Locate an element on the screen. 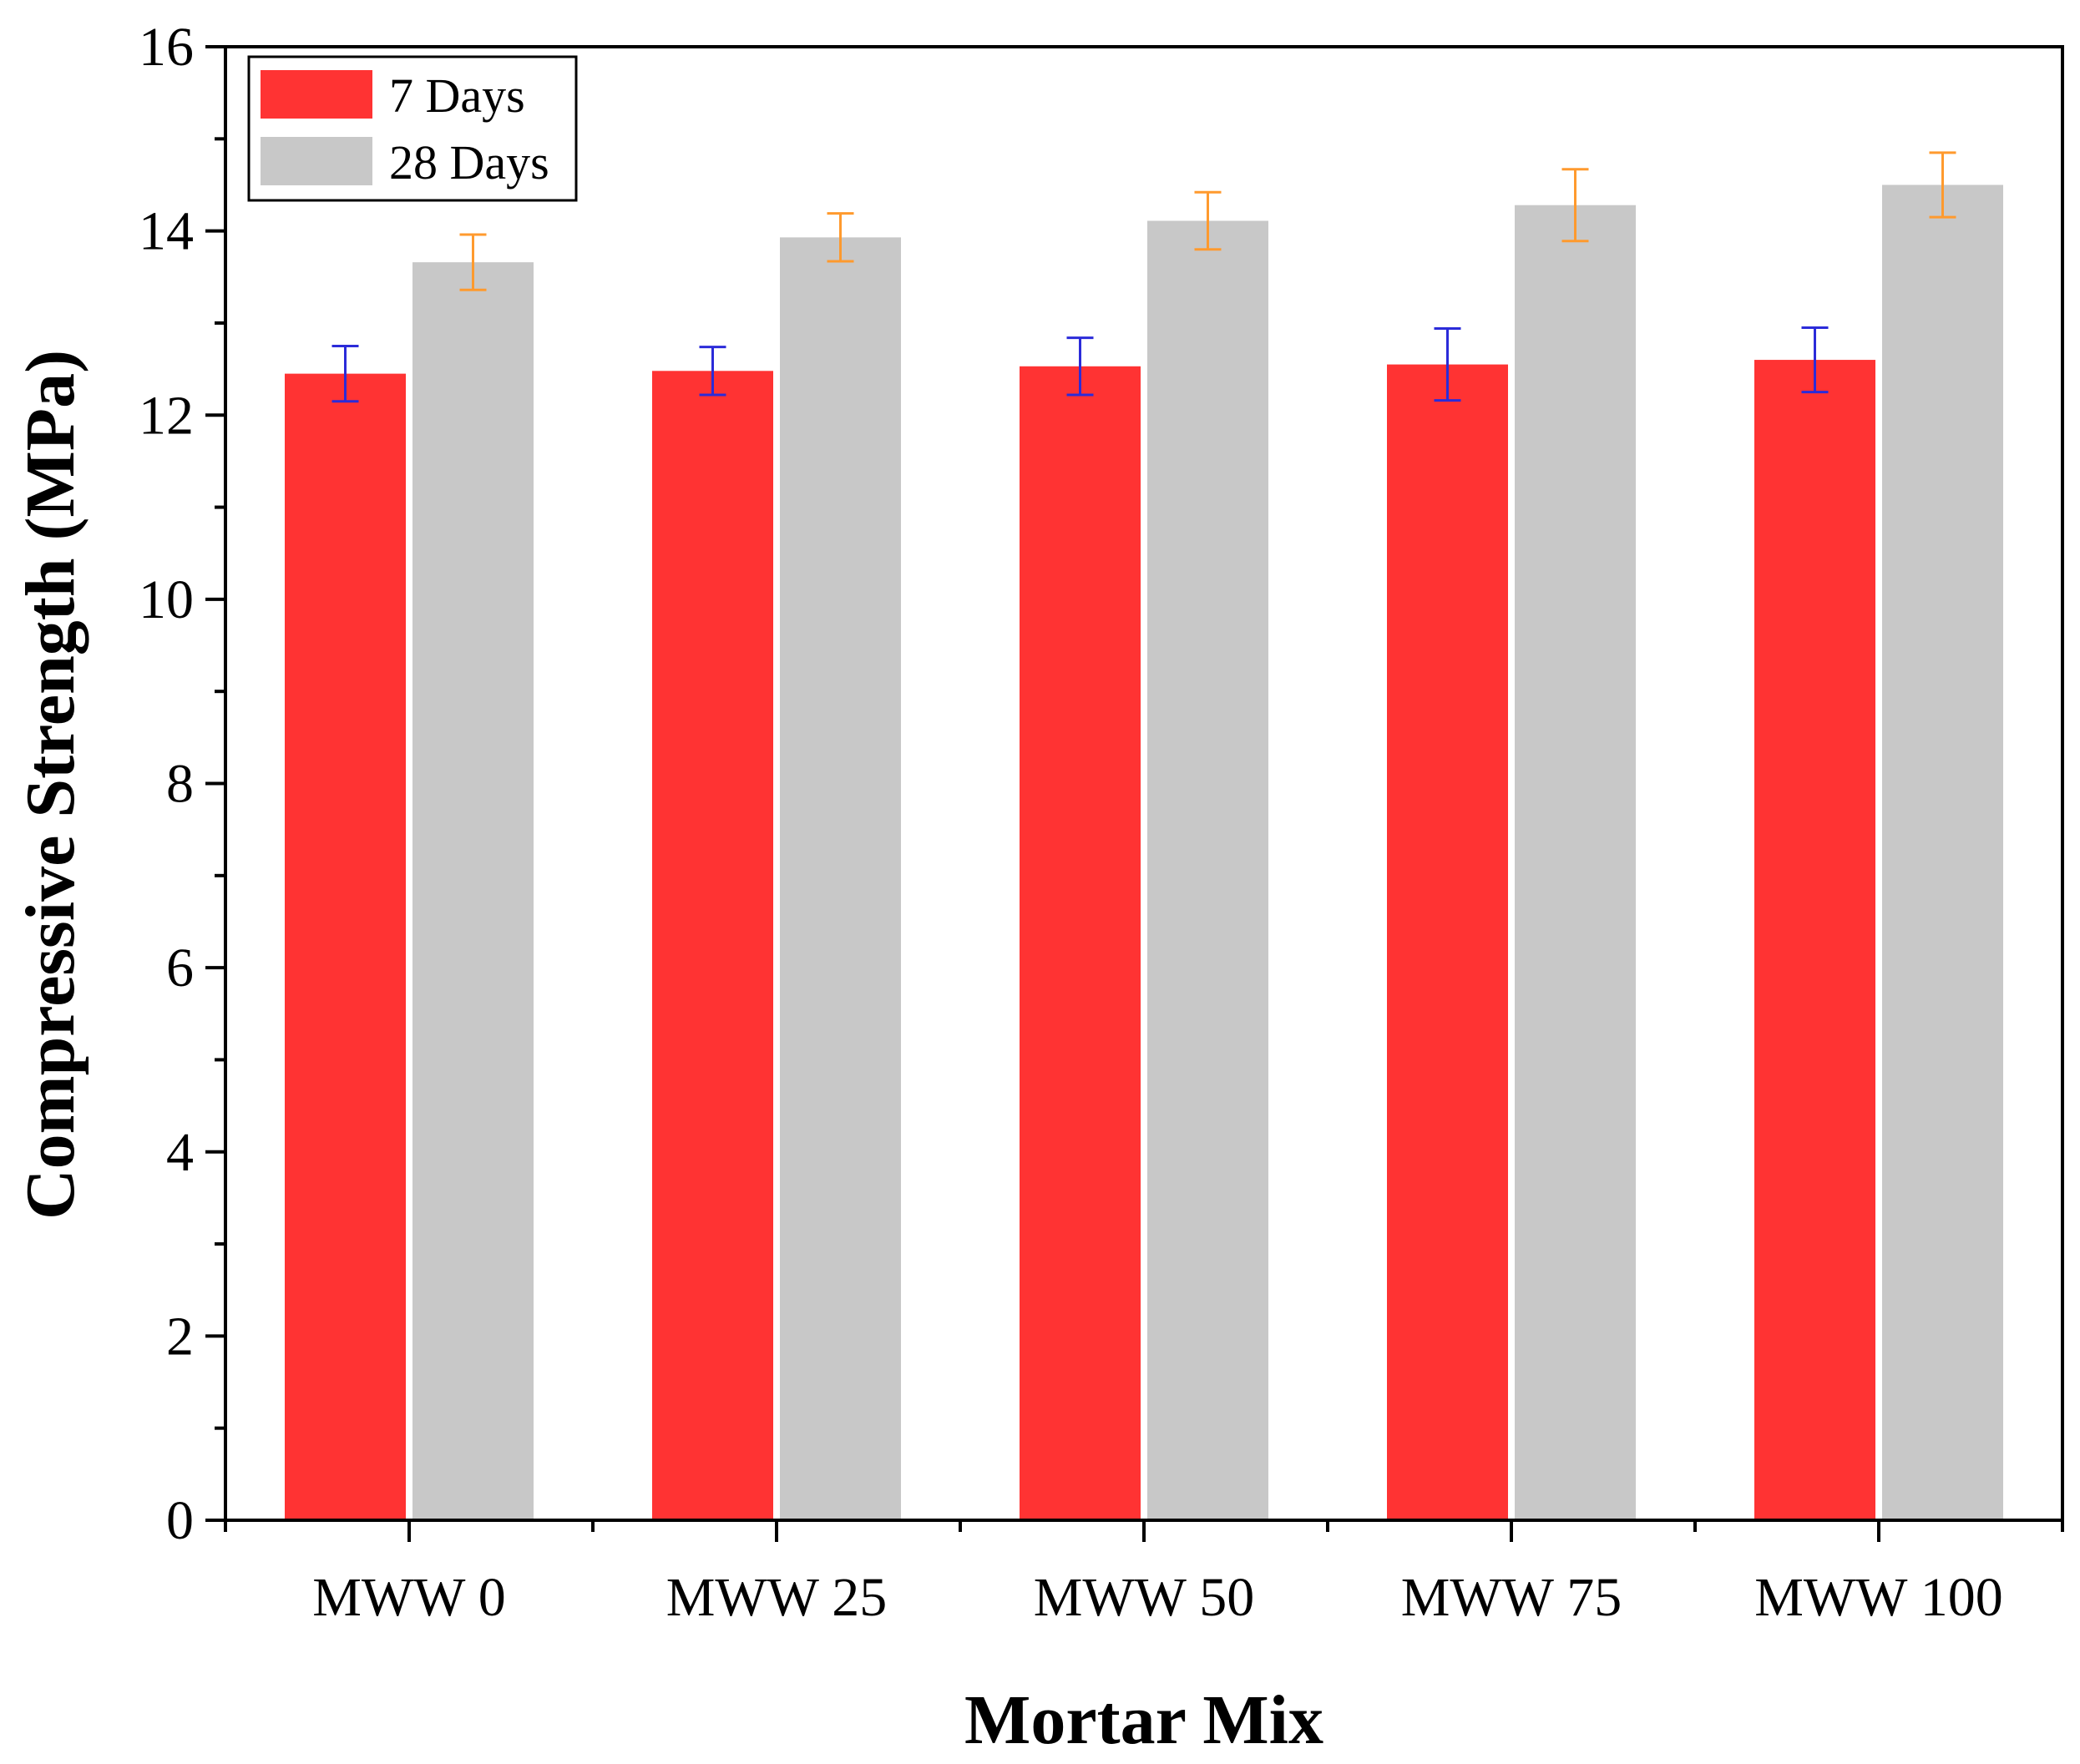  y-tick-label: 0 is located at coordinates (180, 1520).